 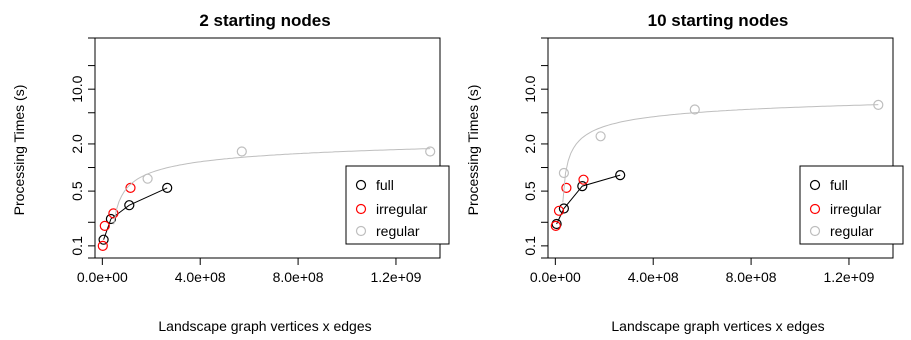 I want to click on chart-title: 2 starting nodes, so click(x=264, y=20).